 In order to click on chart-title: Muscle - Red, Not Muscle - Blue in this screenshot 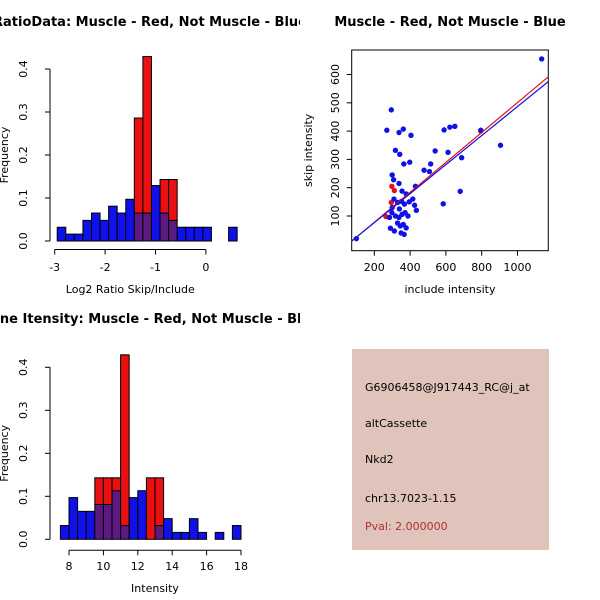, I will do `click(449, 22)`.